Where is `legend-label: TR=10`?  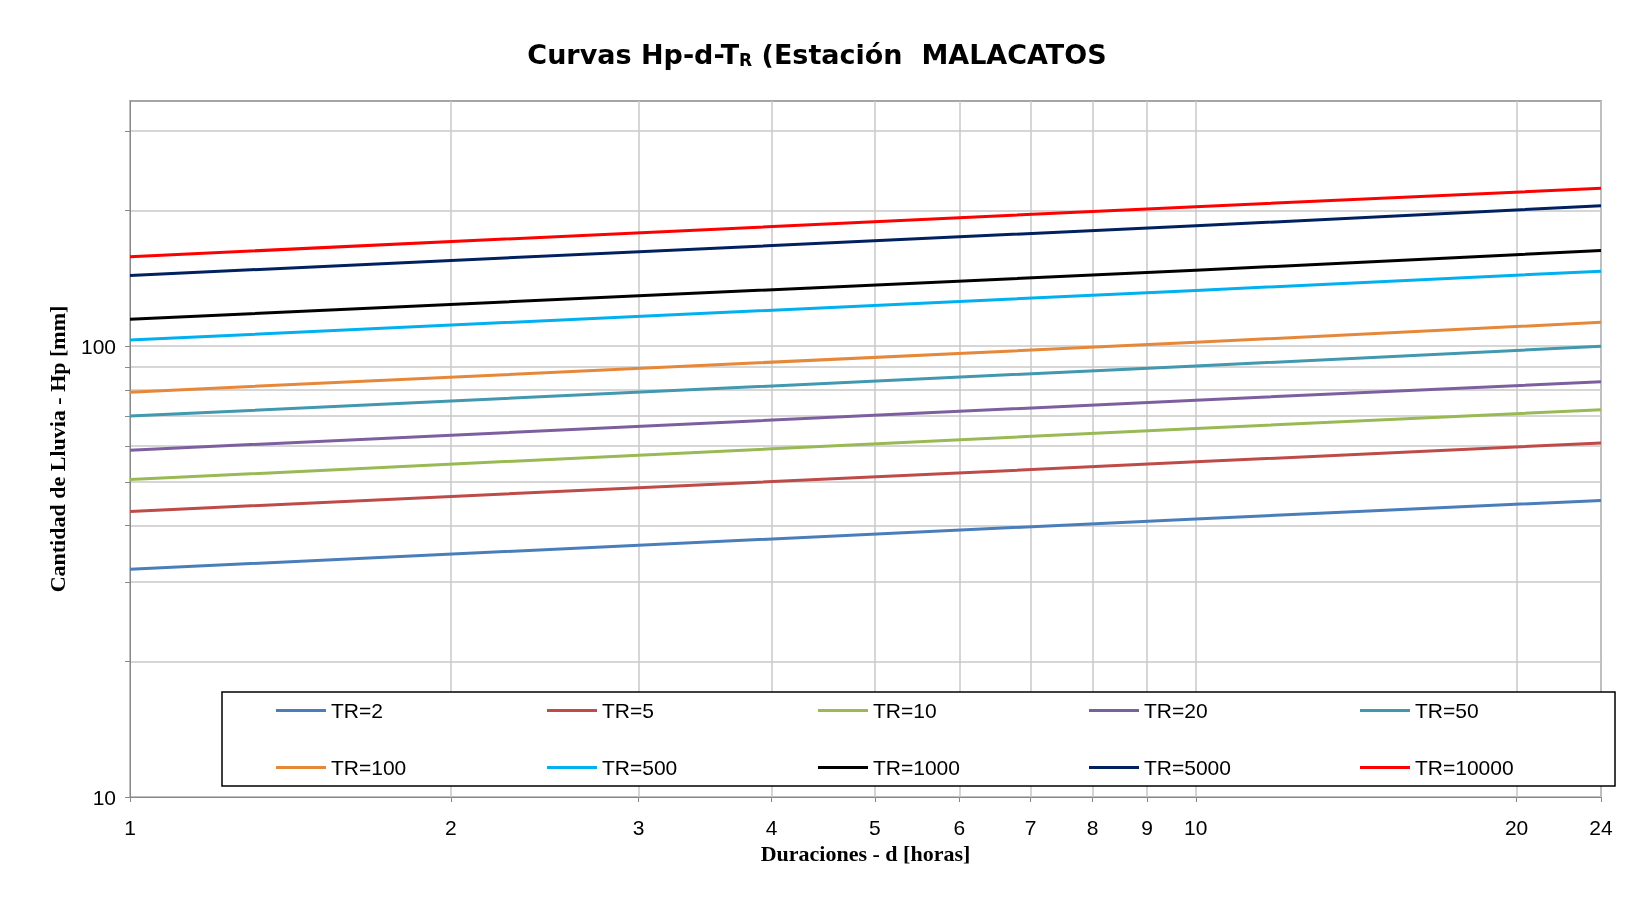
legend-label: TR=10 is located at coordinates (905, 710).